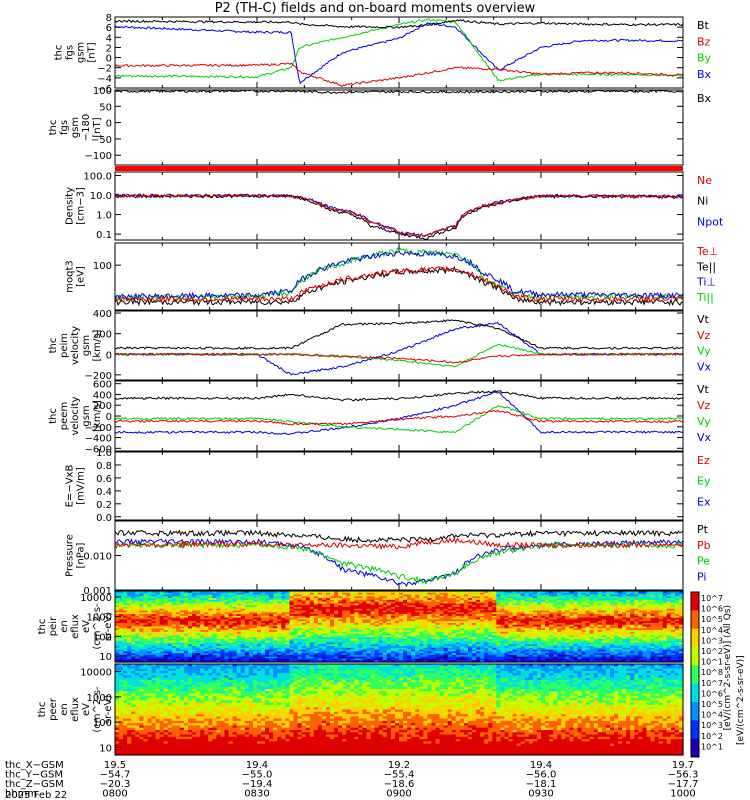 This screenshot has width=750, height=800. I want to click on series-line-ti⊥, so click(399, 275).